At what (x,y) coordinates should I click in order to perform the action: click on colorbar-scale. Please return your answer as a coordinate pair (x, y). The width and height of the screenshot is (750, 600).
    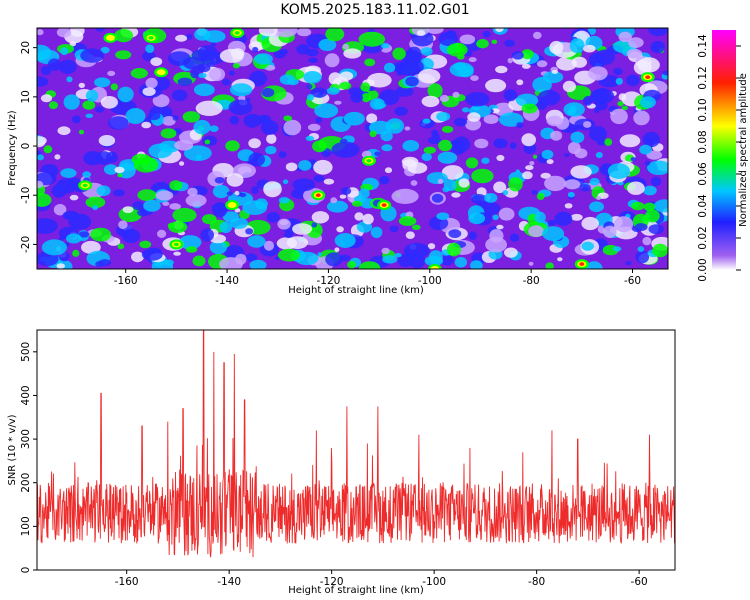
    Looking at the image, I should click on (724, 150).